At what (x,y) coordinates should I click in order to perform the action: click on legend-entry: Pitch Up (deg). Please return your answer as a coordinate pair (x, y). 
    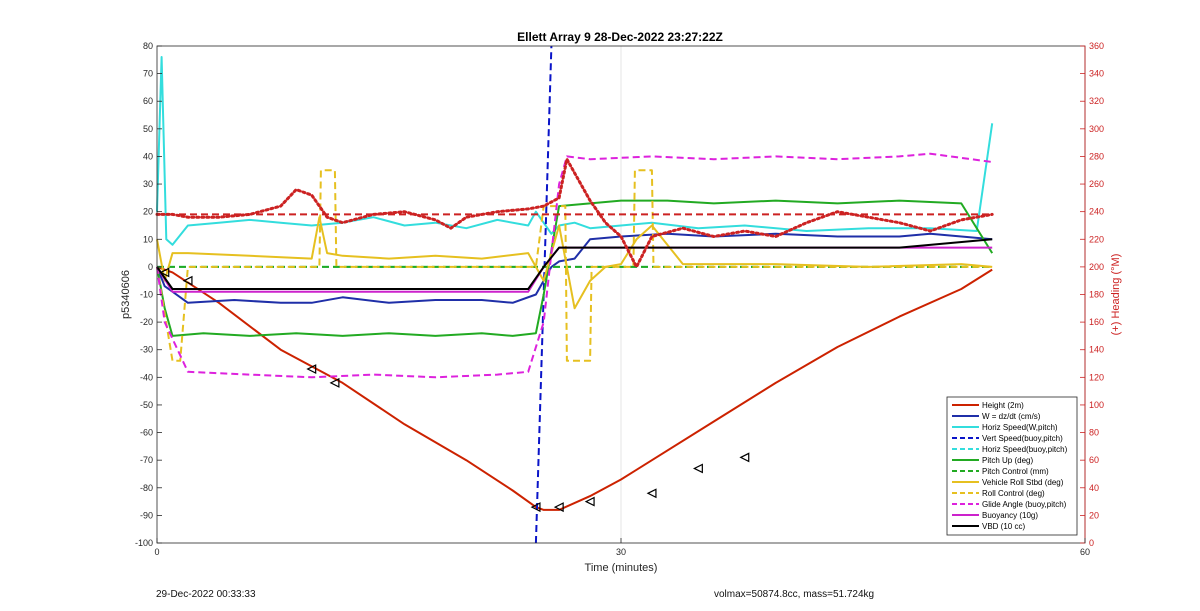
    Looking at the image, I should click on (1007, 460).